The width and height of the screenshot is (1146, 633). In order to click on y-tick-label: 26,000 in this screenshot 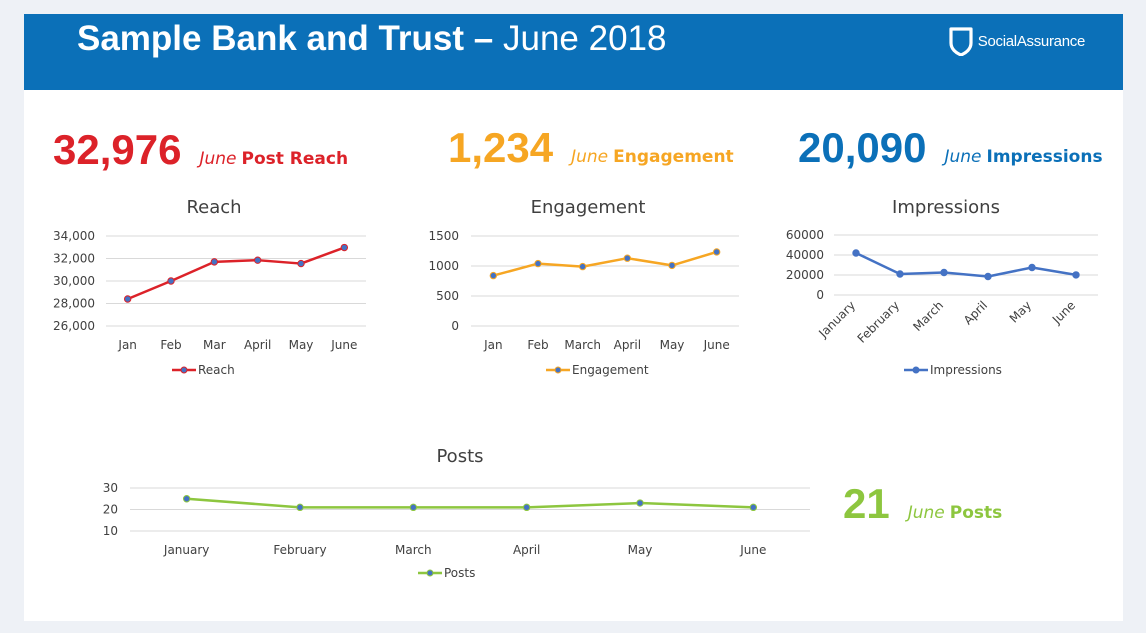, I will do `click(74, 326)`.